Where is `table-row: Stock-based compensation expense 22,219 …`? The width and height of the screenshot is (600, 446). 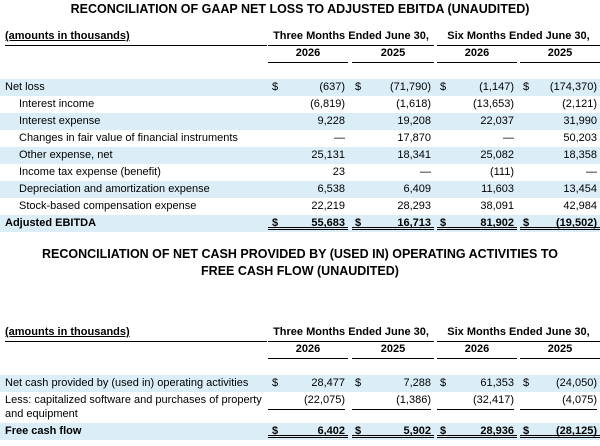 table-row: Stock-based compensation expense 22,219 … is located at coordinates (300, 207).